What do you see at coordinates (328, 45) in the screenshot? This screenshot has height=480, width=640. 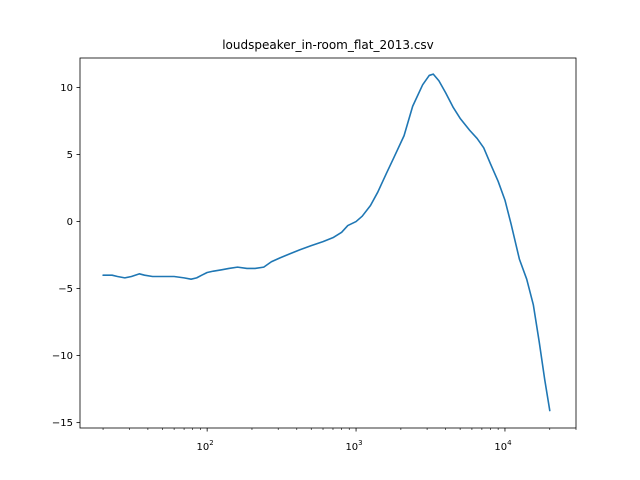 I see `chart-title: loudspeaker_in-room_flat_2013.csv` at bounding box center [328, 45].